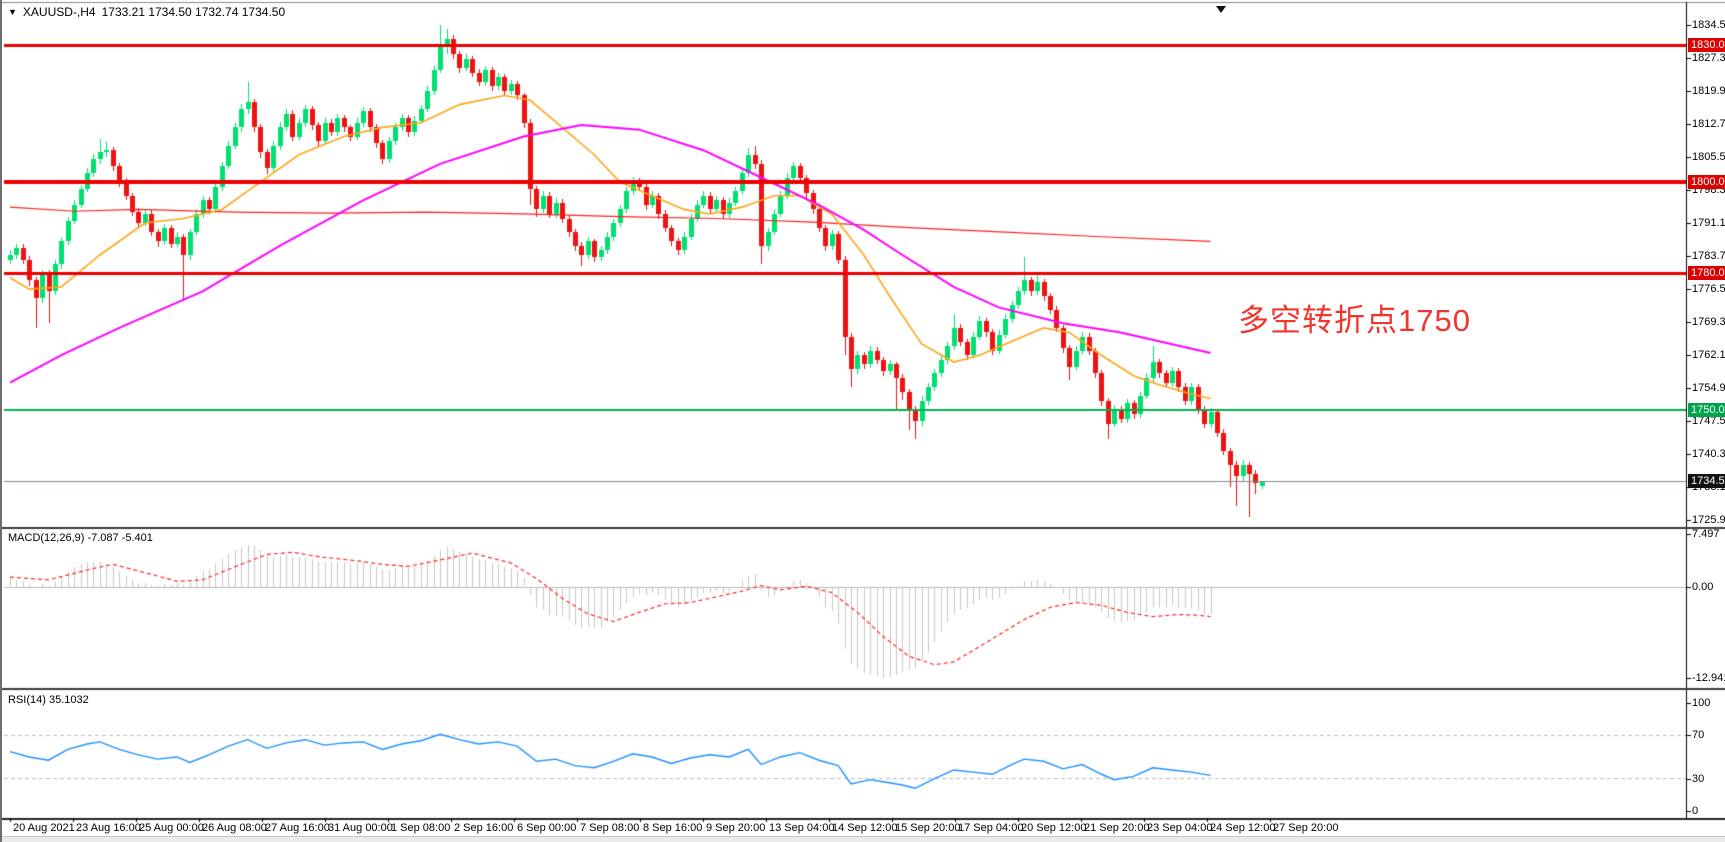 The width and height of the screenshot is (1725, 842). Describe the element at coordinates (1708, 454) in the screenshot. I see `price-tick-label: 1740.30` at that location.